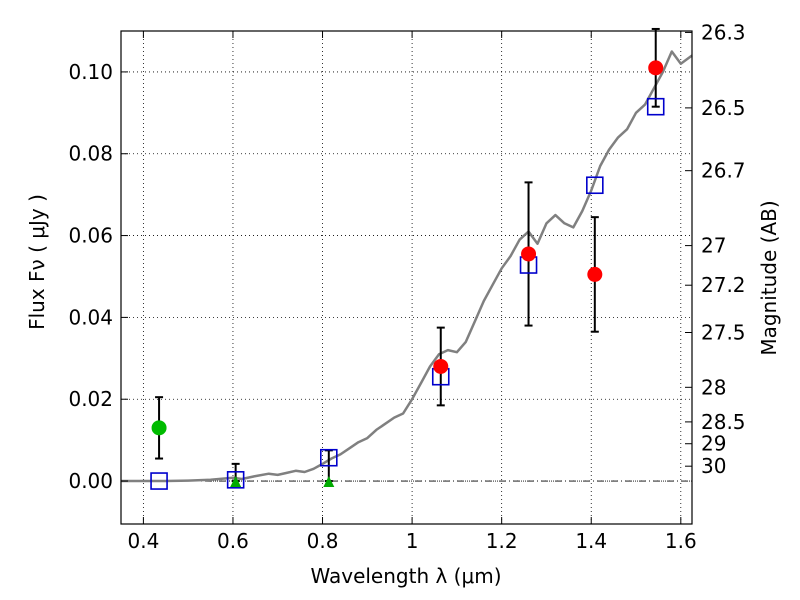 This screenshot has height=600, width=800. What do you see at coordinates (681, 541) in the screenshot?
I see `x-tick-label-6: 1.6` at bounding box center [681, 541].